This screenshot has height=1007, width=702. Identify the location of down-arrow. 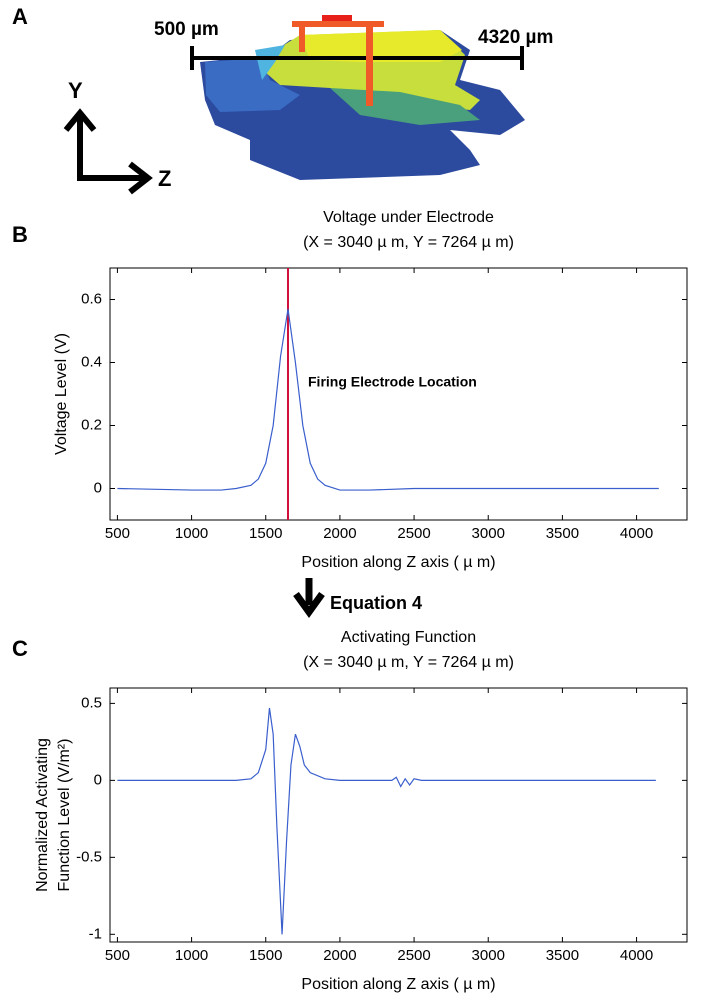
(309, 598).